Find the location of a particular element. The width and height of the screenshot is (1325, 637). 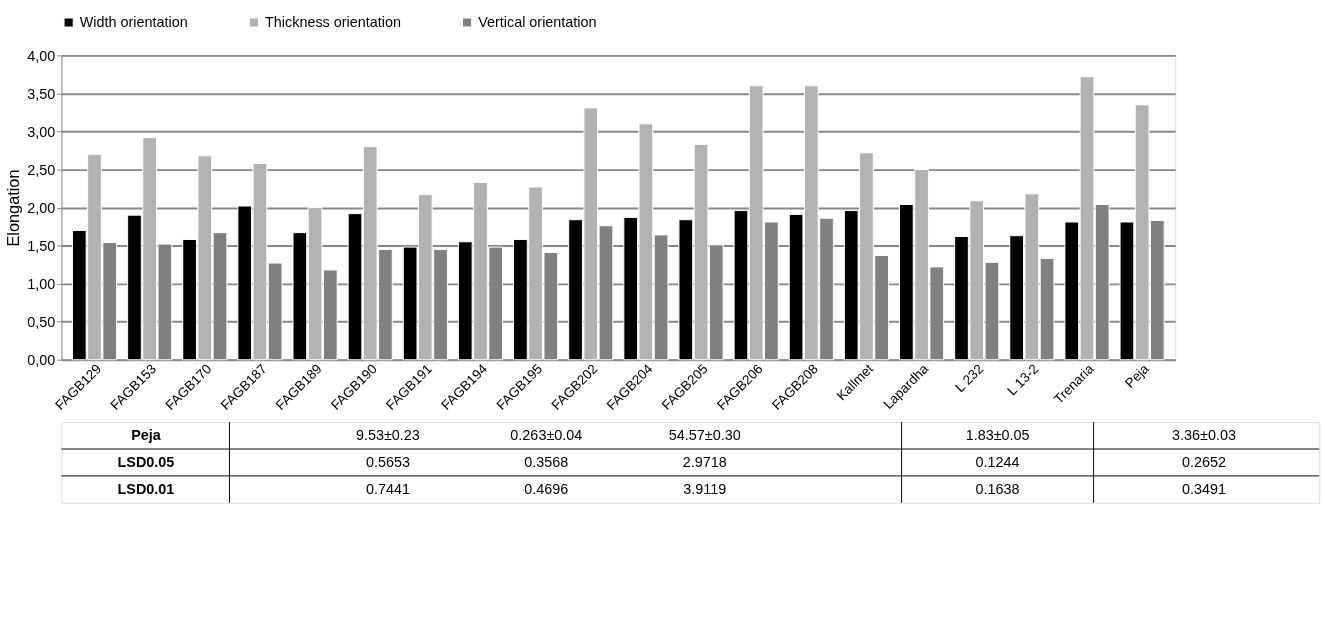

text: LSD0.01 is located at coordinates (146, 489).